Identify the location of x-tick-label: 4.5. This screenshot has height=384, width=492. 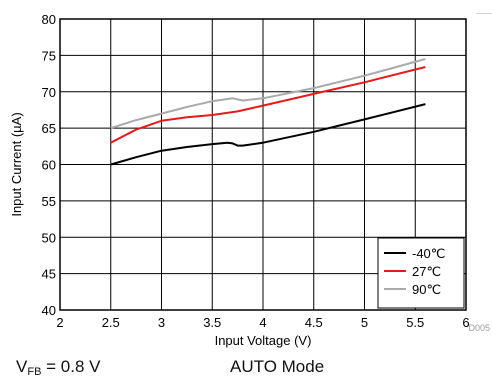
(314, 322).